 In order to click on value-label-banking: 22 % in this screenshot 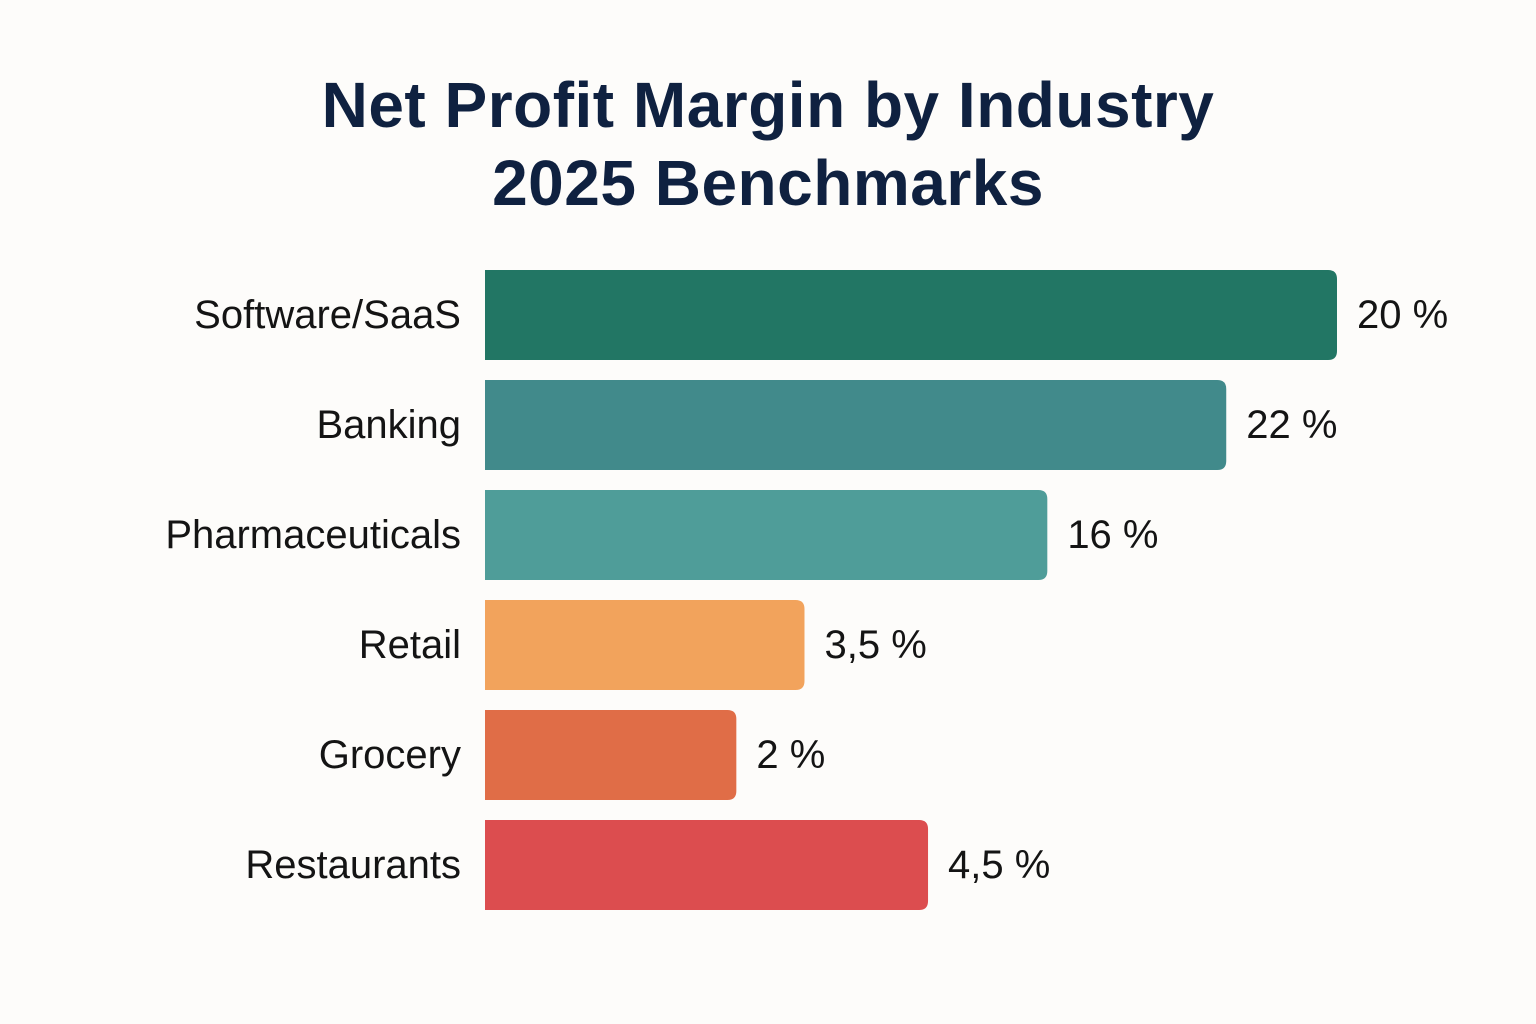, I will do `click(1291, 425)`.